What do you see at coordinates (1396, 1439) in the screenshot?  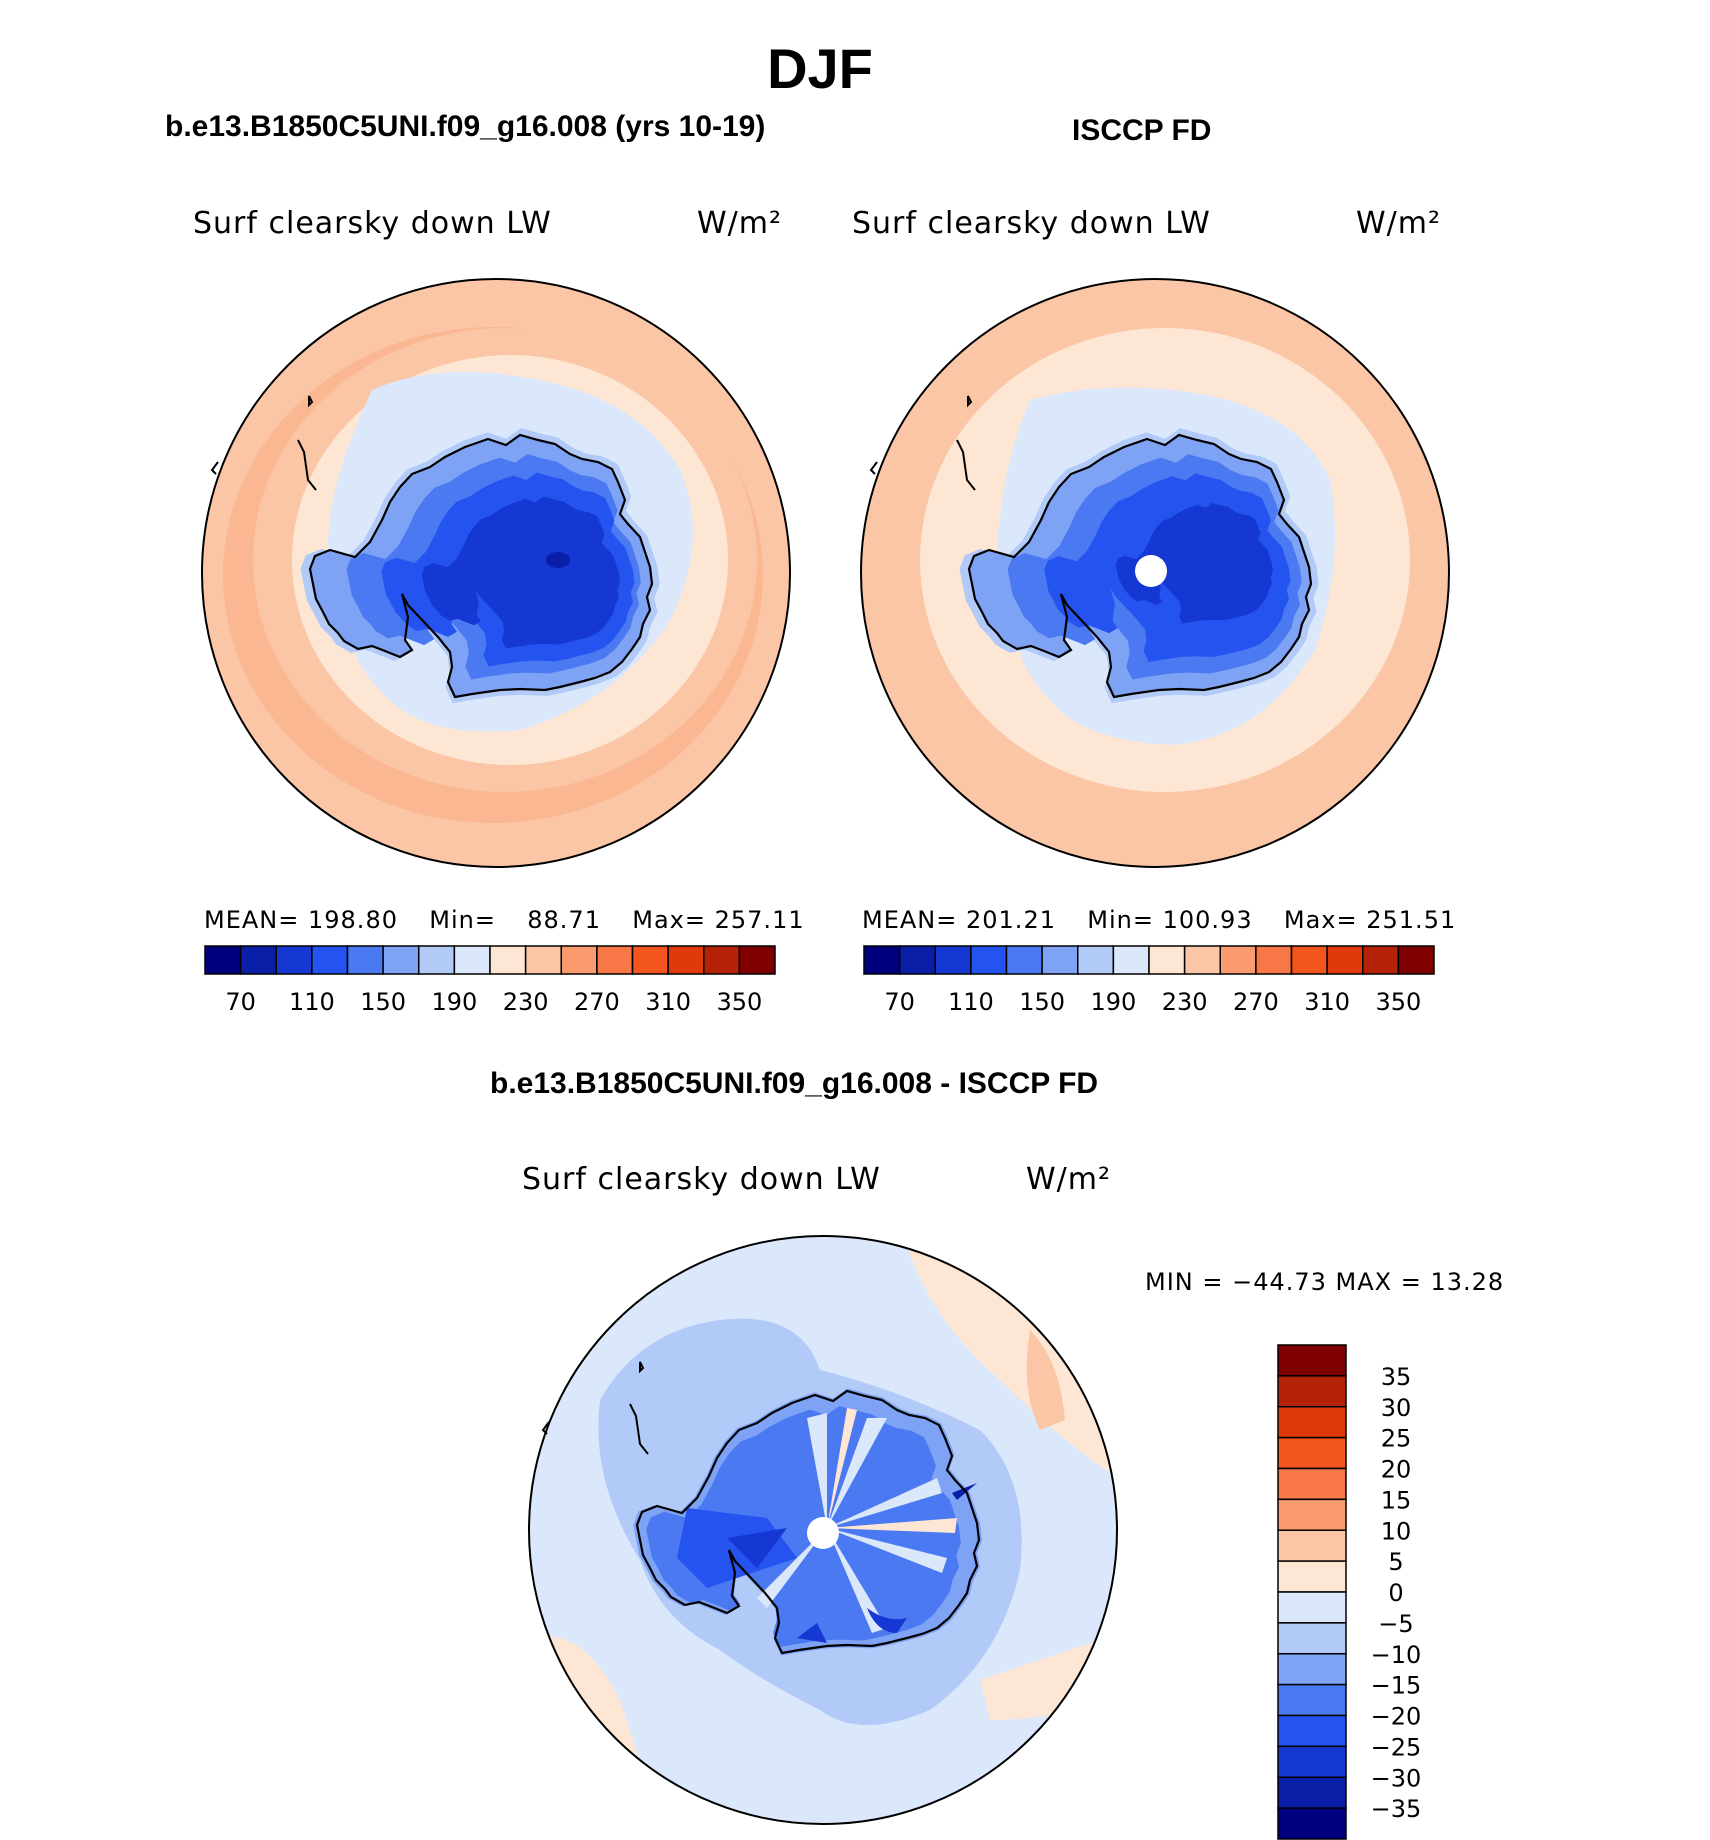 I see `diff-colorbar-tick: 25` at bounding box center [1396, 1439].